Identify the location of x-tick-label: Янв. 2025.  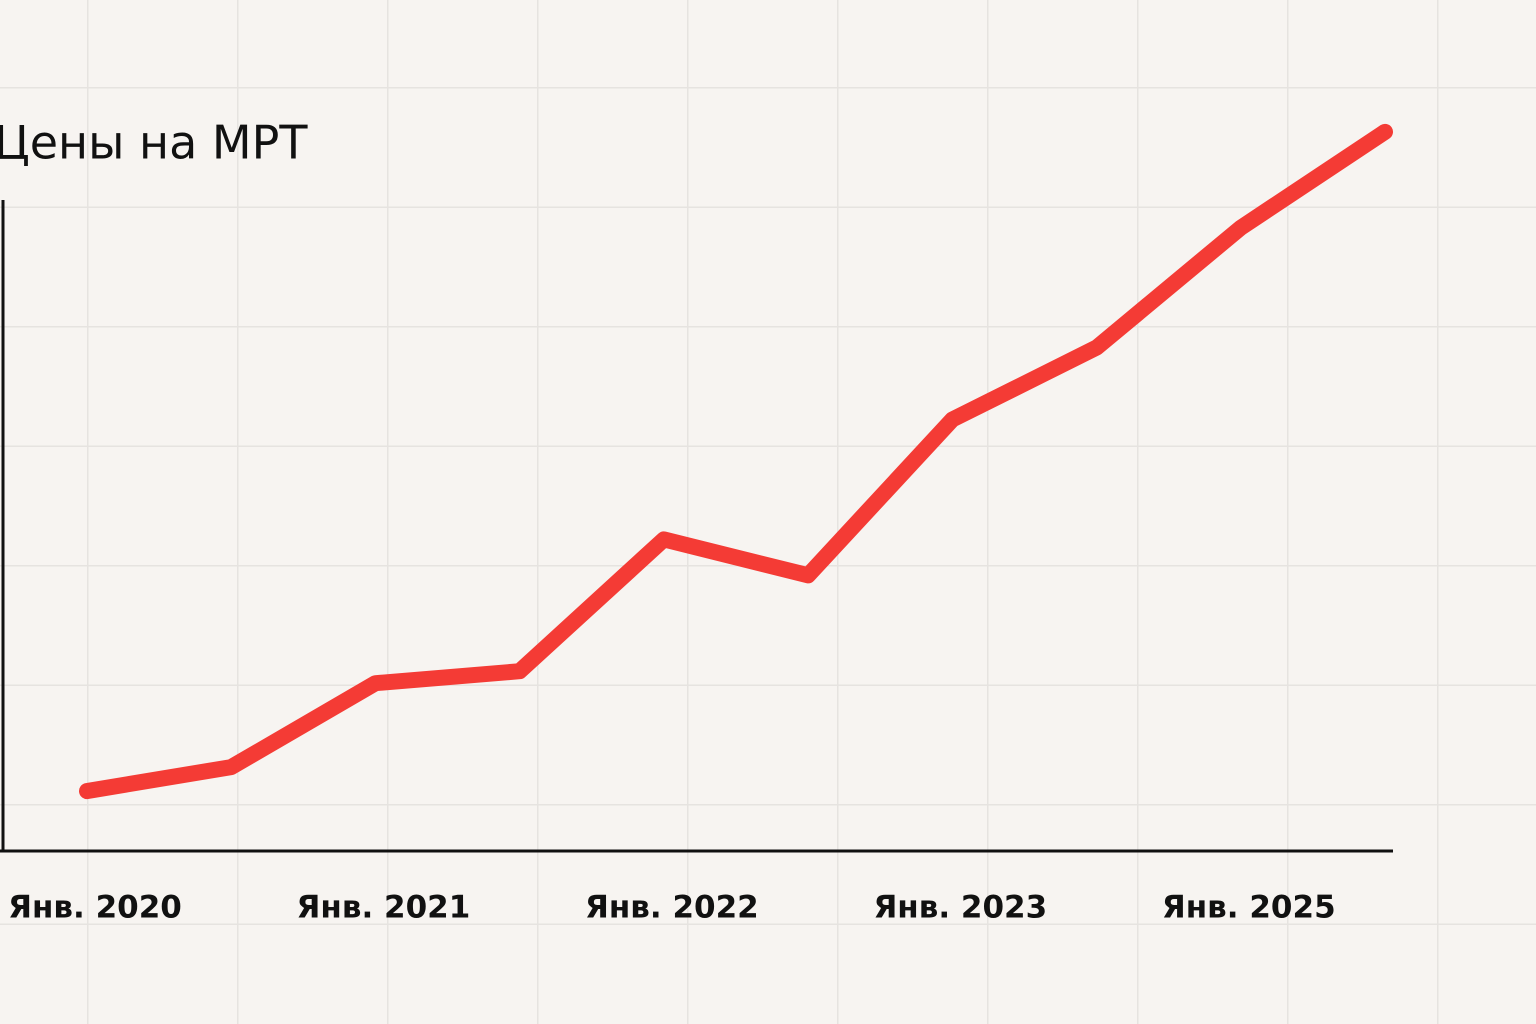
(1249, 908).